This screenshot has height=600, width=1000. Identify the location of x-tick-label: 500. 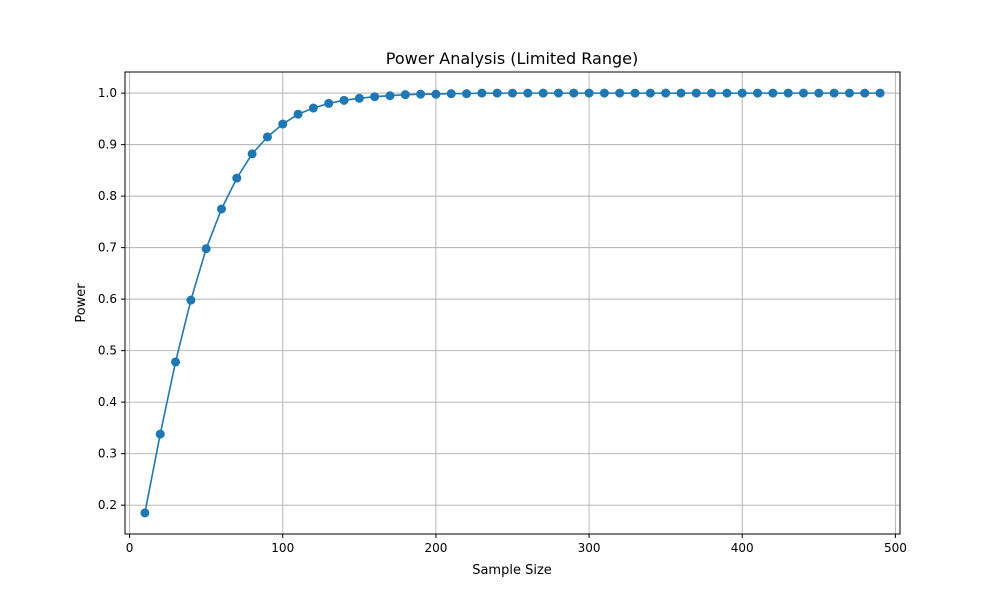
(895, 548).